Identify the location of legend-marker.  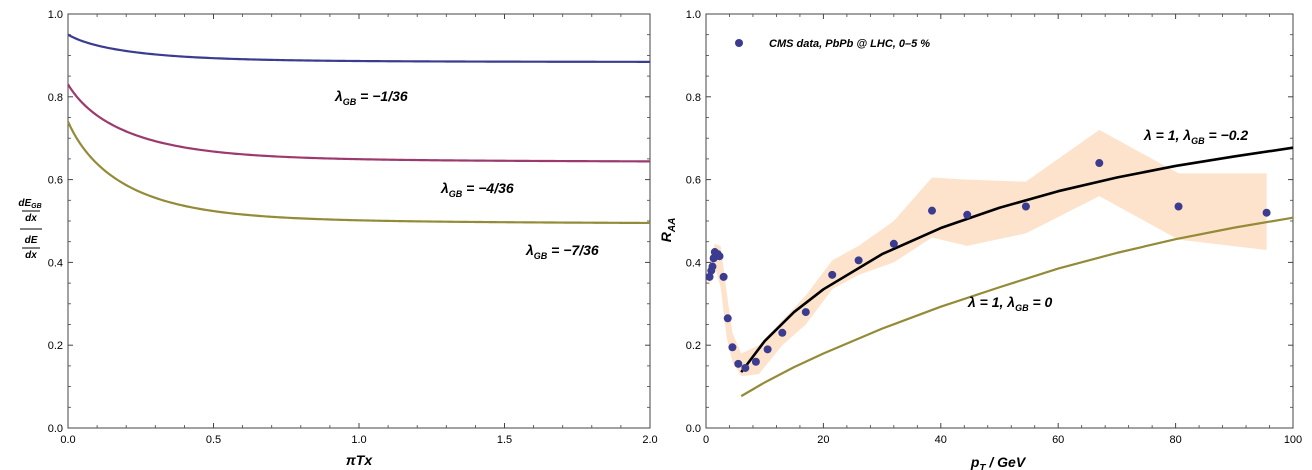
(739, 43).